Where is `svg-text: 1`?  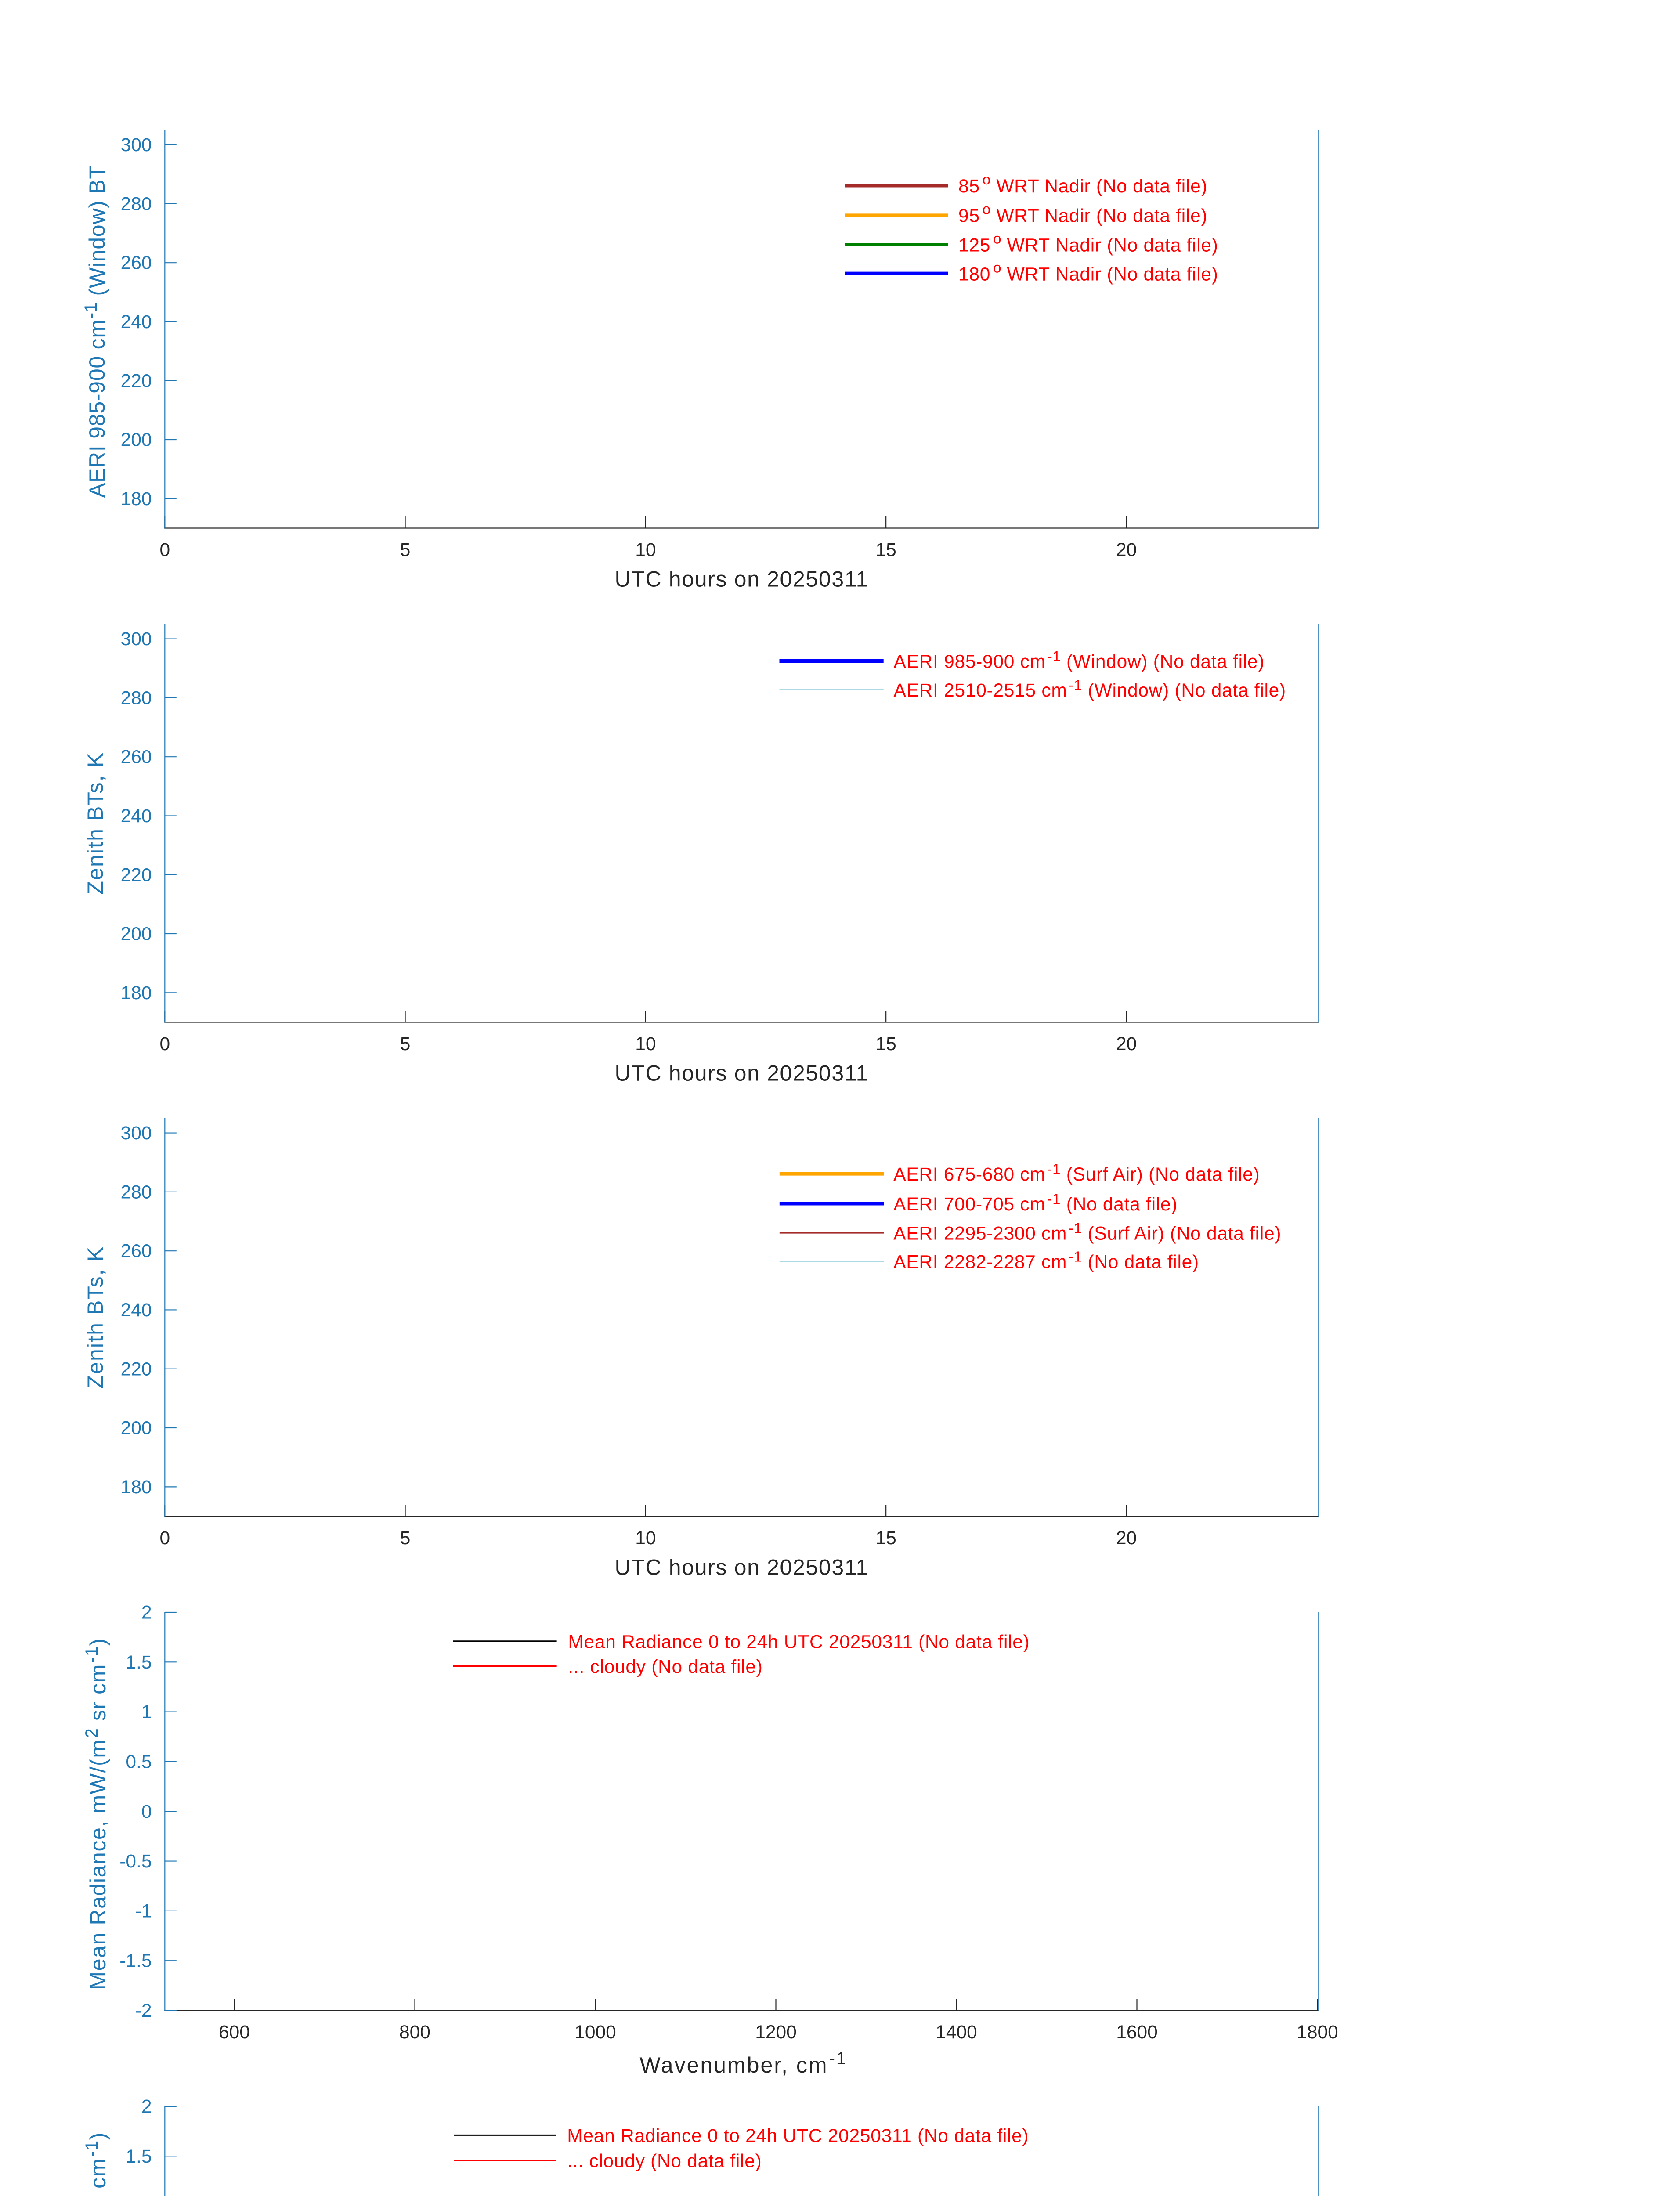 svg-text: 1 is located at coordinates (146, 1712).